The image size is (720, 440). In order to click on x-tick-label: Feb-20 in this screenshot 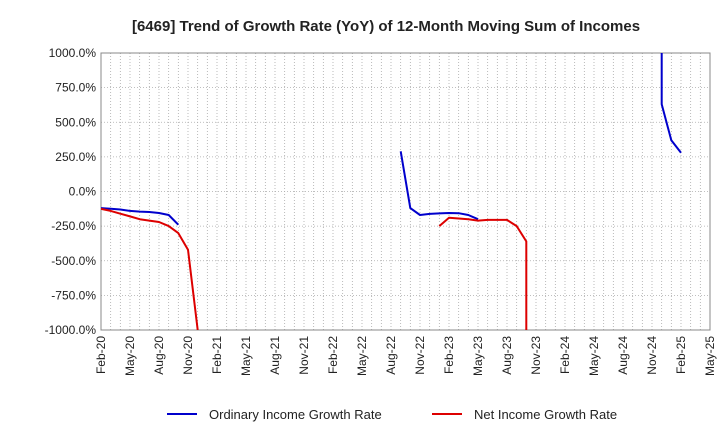, I will do `click(101, 355)`.